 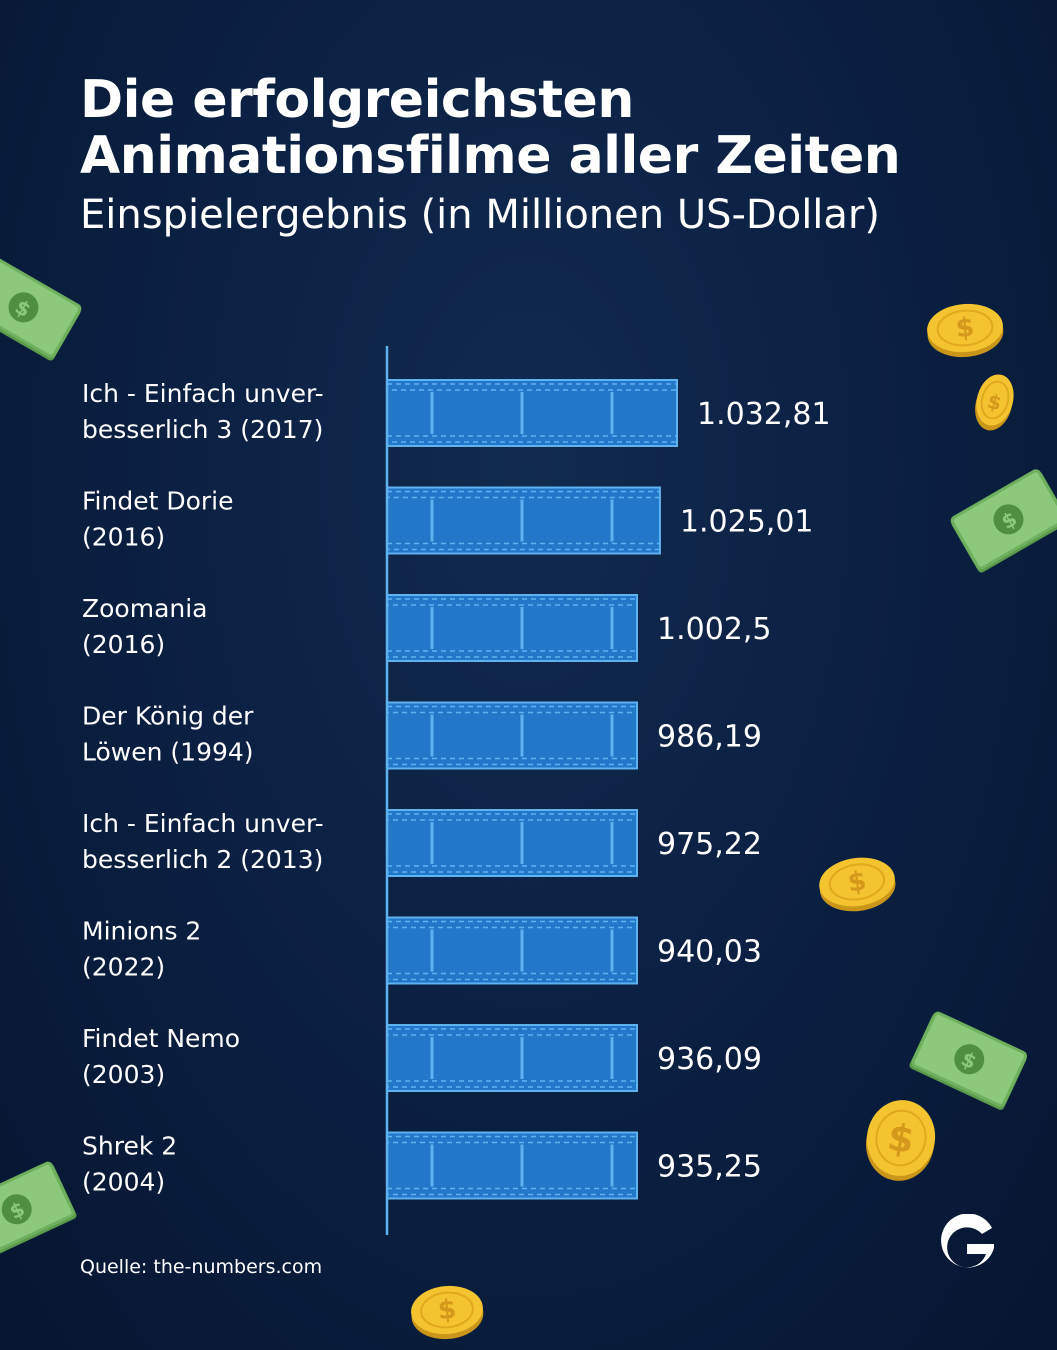 What do you see at coordinates (161, 1056) in the screenshot?
I see `category-label: Findet Nemo (2003)` at bounding box center [161, 1056].